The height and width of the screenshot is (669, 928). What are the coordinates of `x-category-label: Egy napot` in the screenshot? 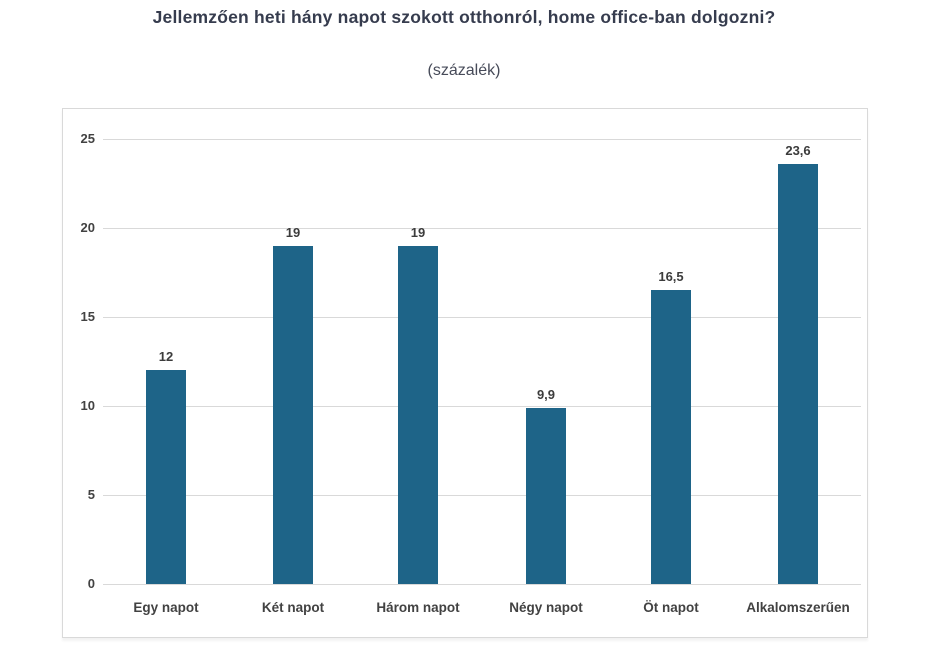 It's located at (166, 607).